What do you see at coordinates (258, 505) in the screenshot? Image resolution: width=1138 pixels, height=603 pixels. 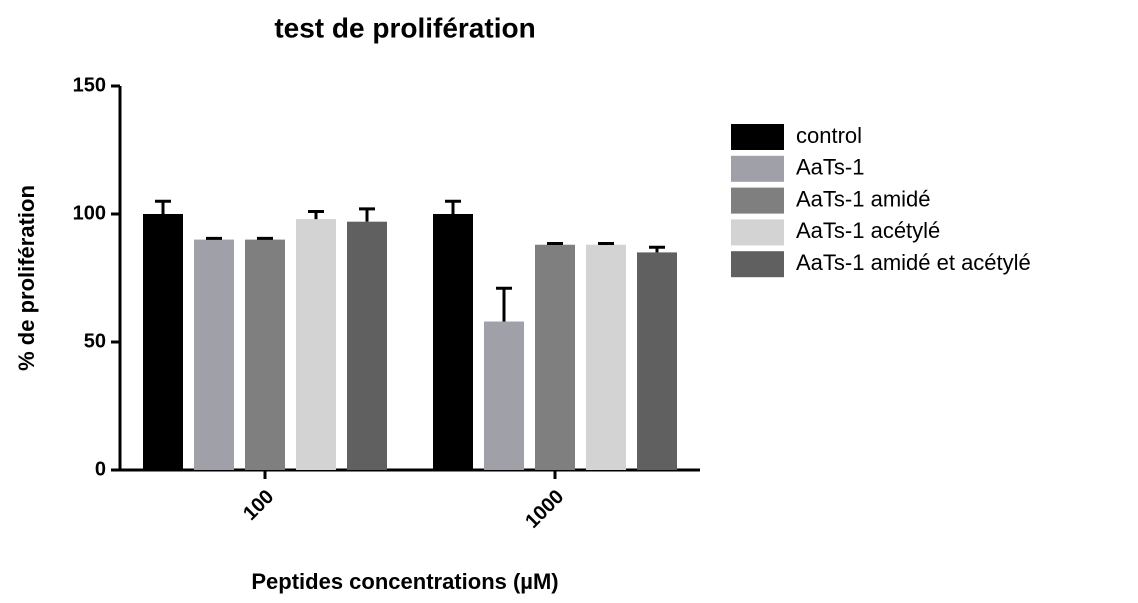 I see `x-tick-label: 100` at bounding box center [258, 505].